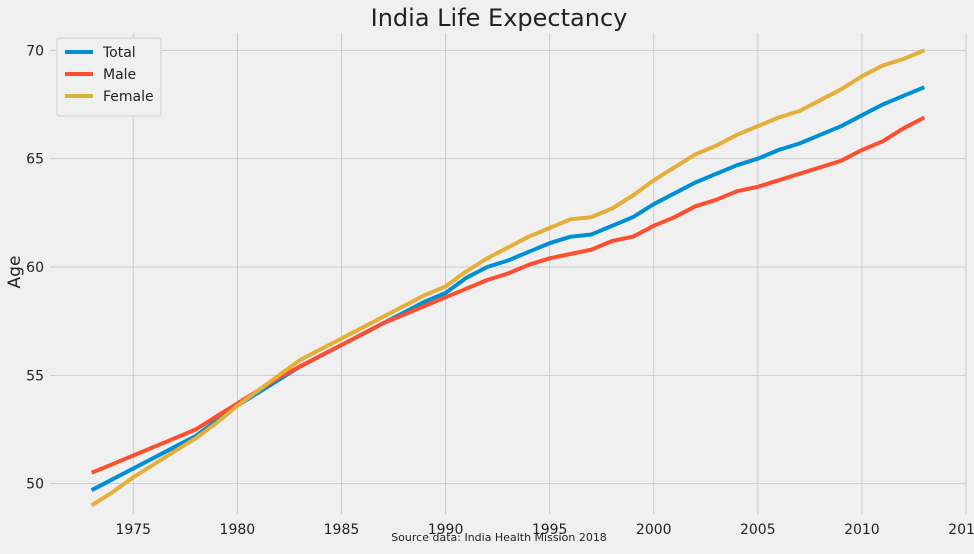 The width and height of the screenshot is (974, 554). What do you see at coordinates (238, 530) in the screenshot?
I see `x-tick-label: 1980` at bounding box center [238, 530].